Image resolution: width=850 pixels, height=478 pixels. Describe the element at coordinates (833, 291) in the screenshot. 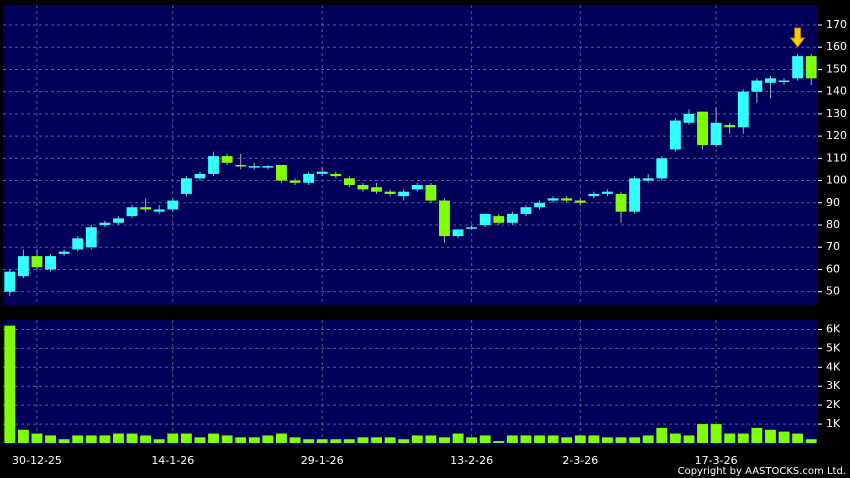

I see `y-tick-label: 50` at that location.